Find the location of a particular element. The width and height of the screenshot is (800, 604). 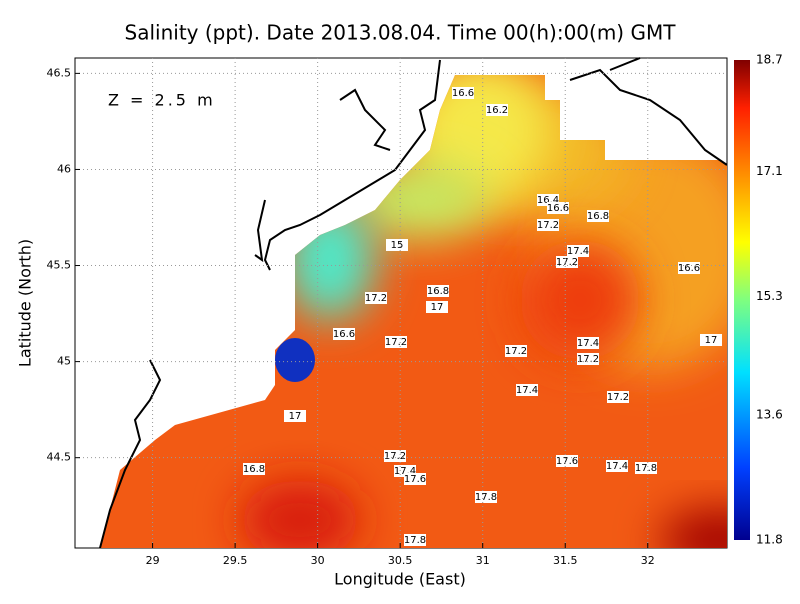

x-tick-label: 31 is located at coordinates (483, 560).